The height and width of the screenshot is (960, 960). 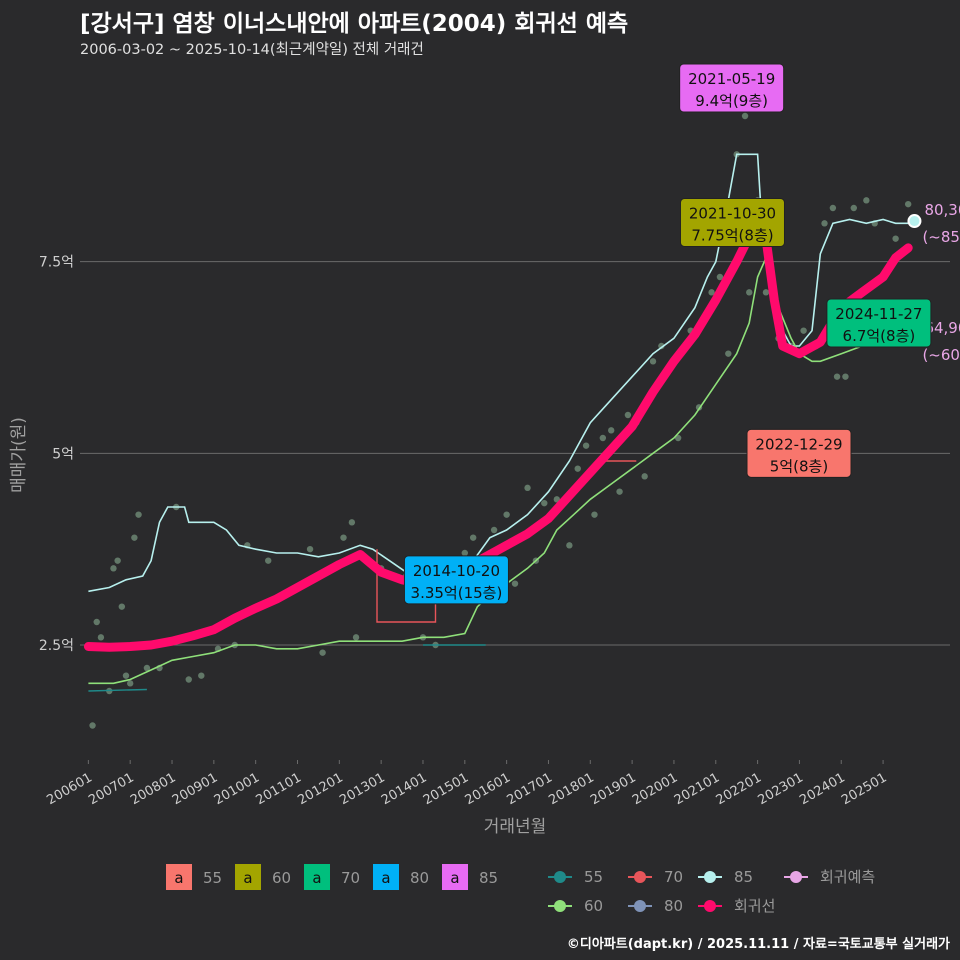 I want to click on x-tick-label: 201201, so click(x=320, y=789).